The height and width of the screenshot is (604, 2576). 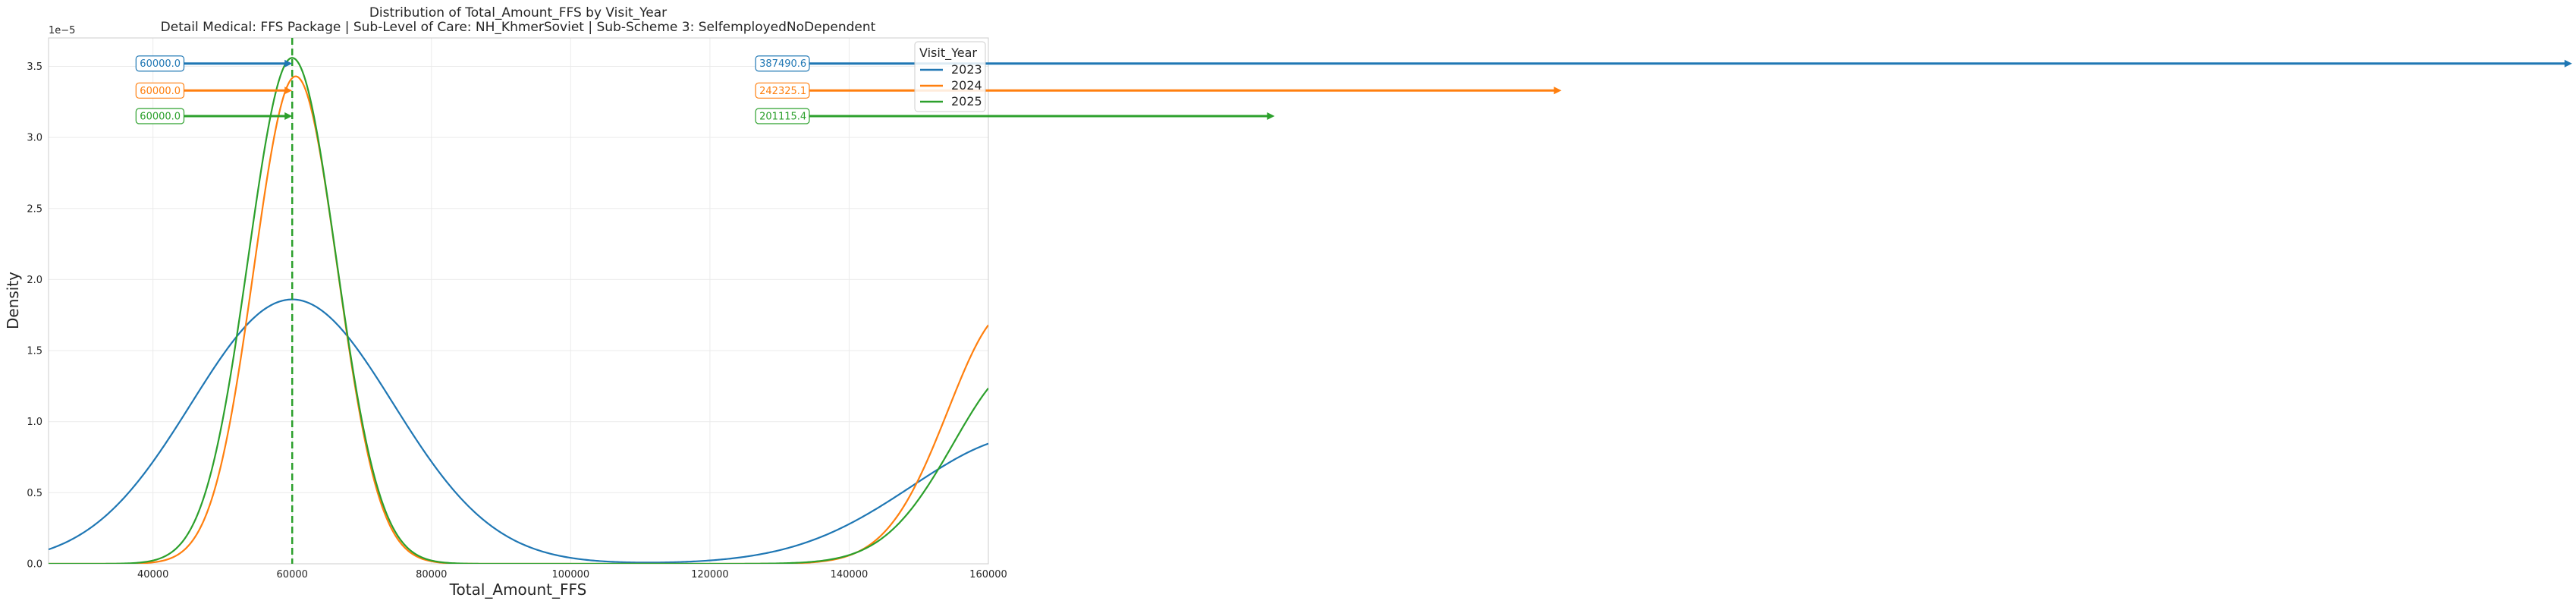 What do you see at coordinates (950, 76) in the screenshot?
I see `legend-frame` at bounding box center [950, 76].